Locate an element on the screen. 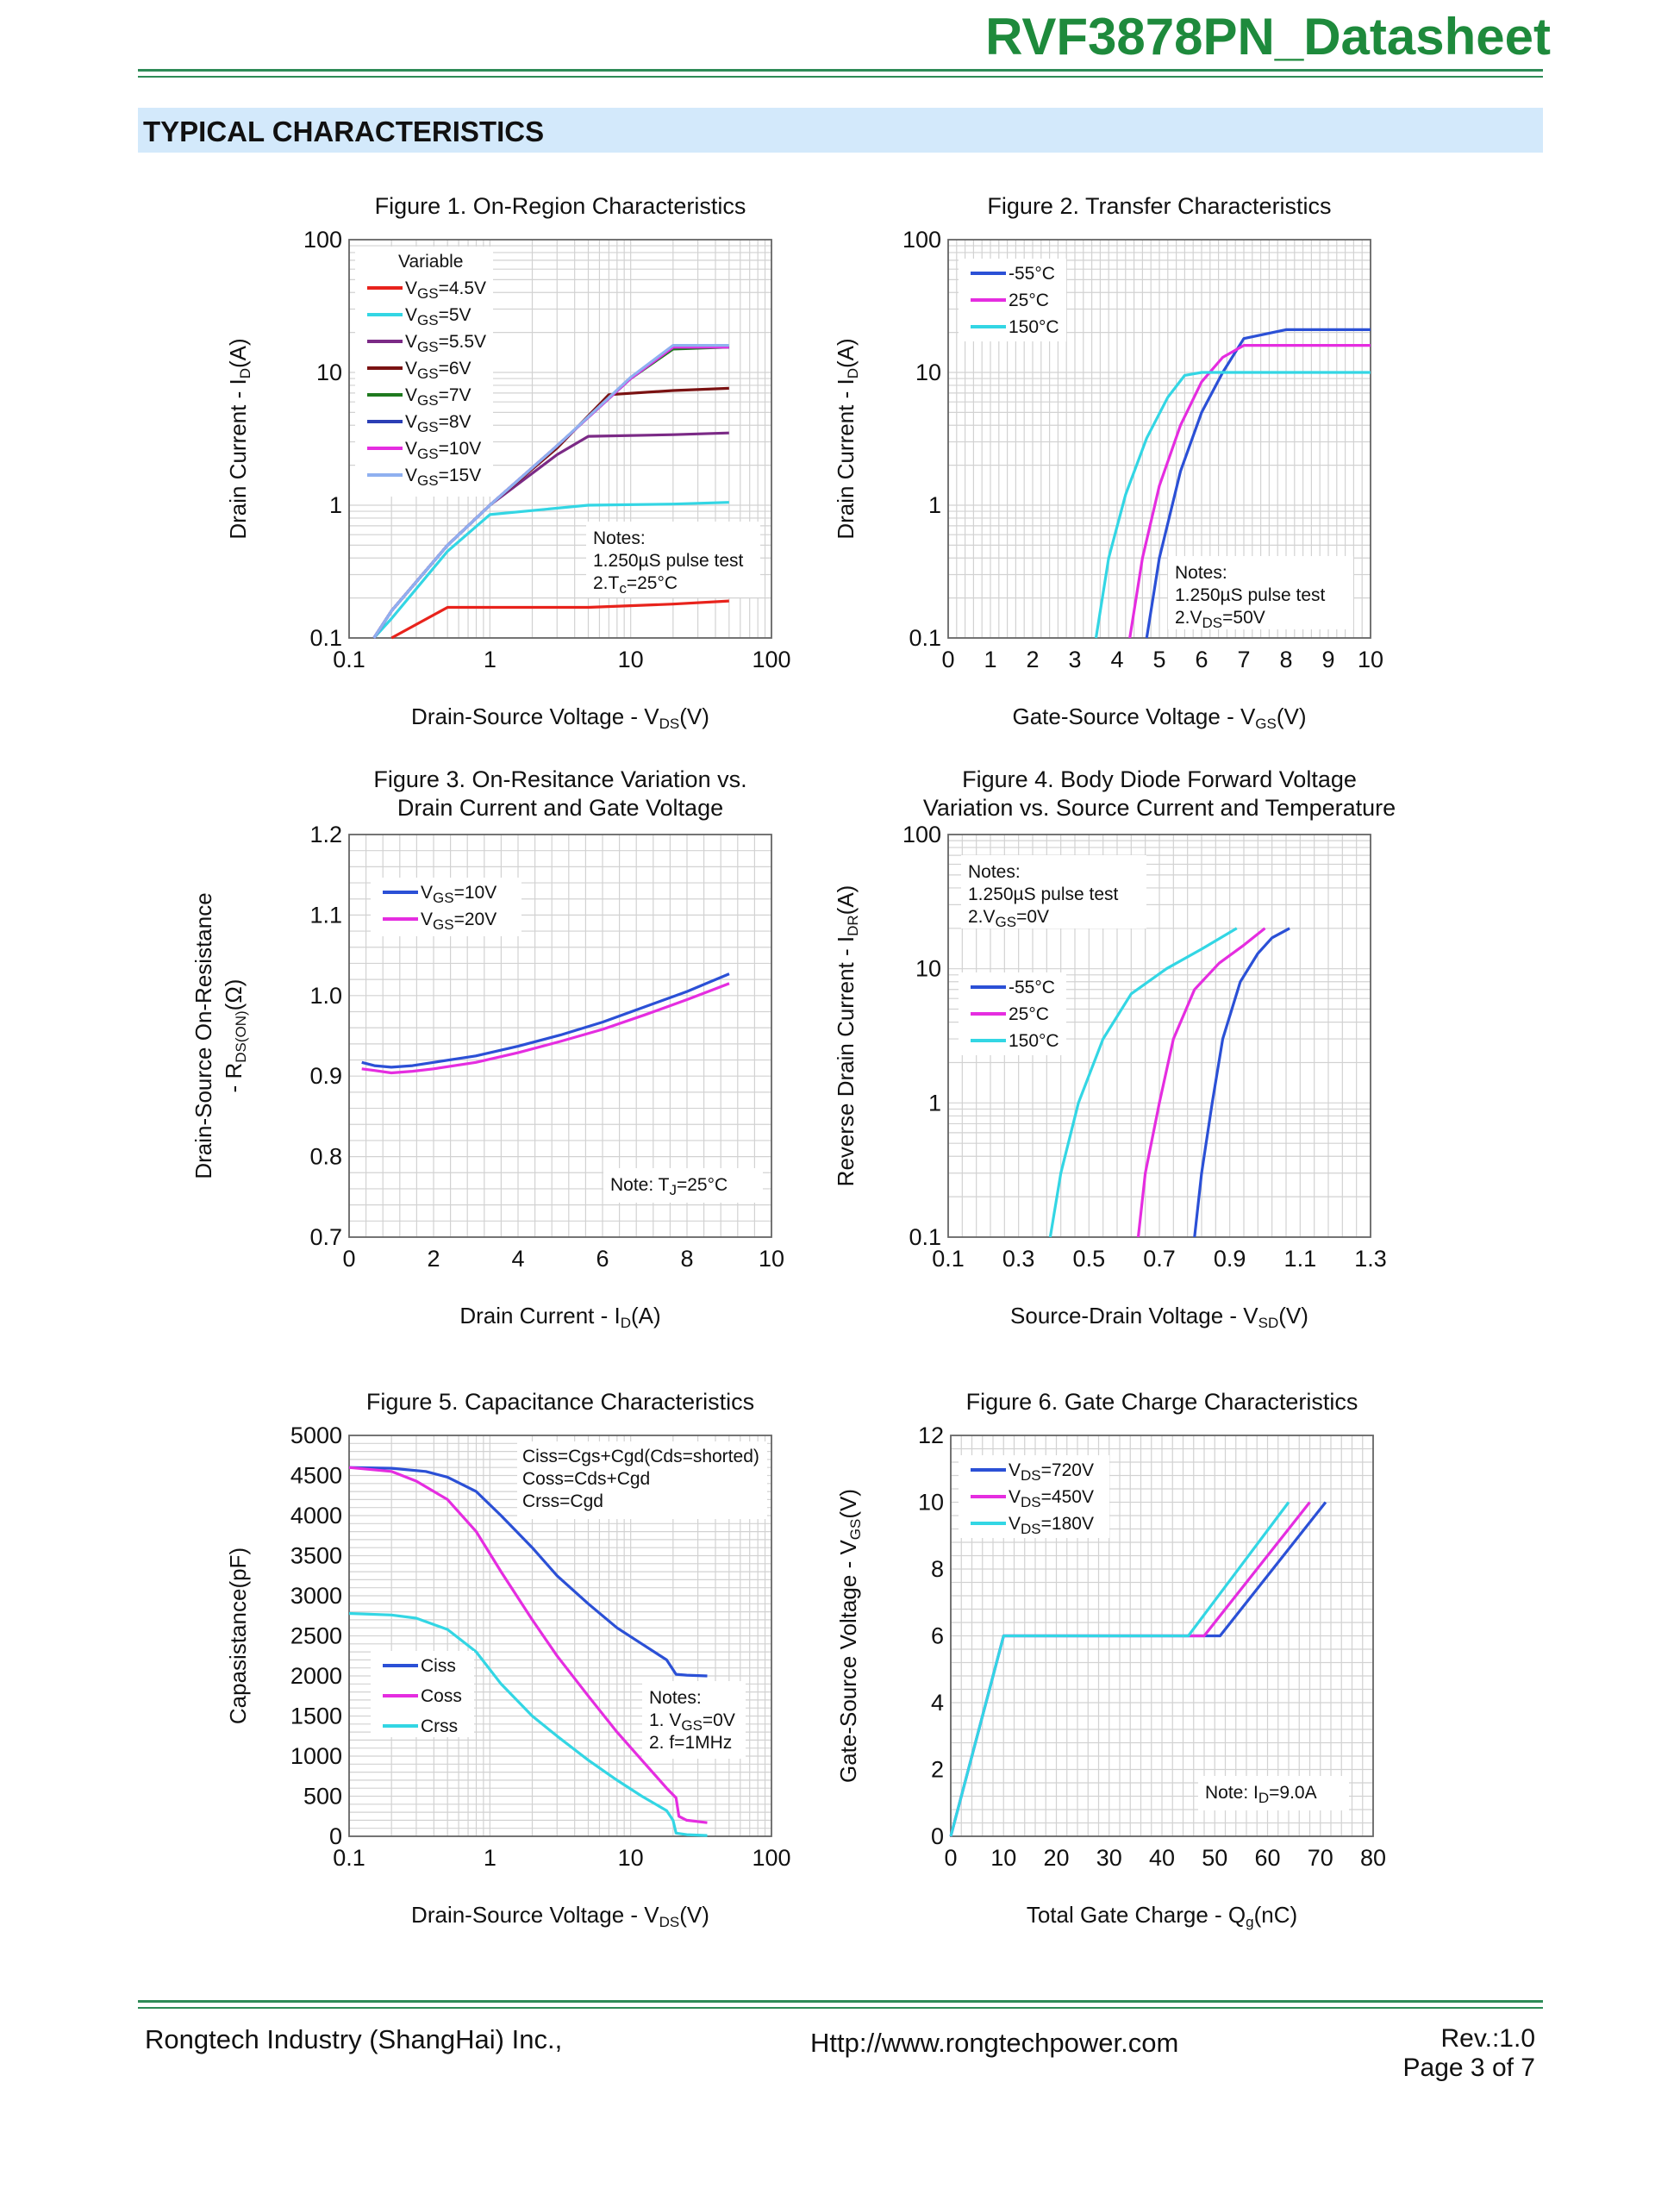  fig2-note-1: 1.250µS pulse test is located at coordinates (1250, 595).